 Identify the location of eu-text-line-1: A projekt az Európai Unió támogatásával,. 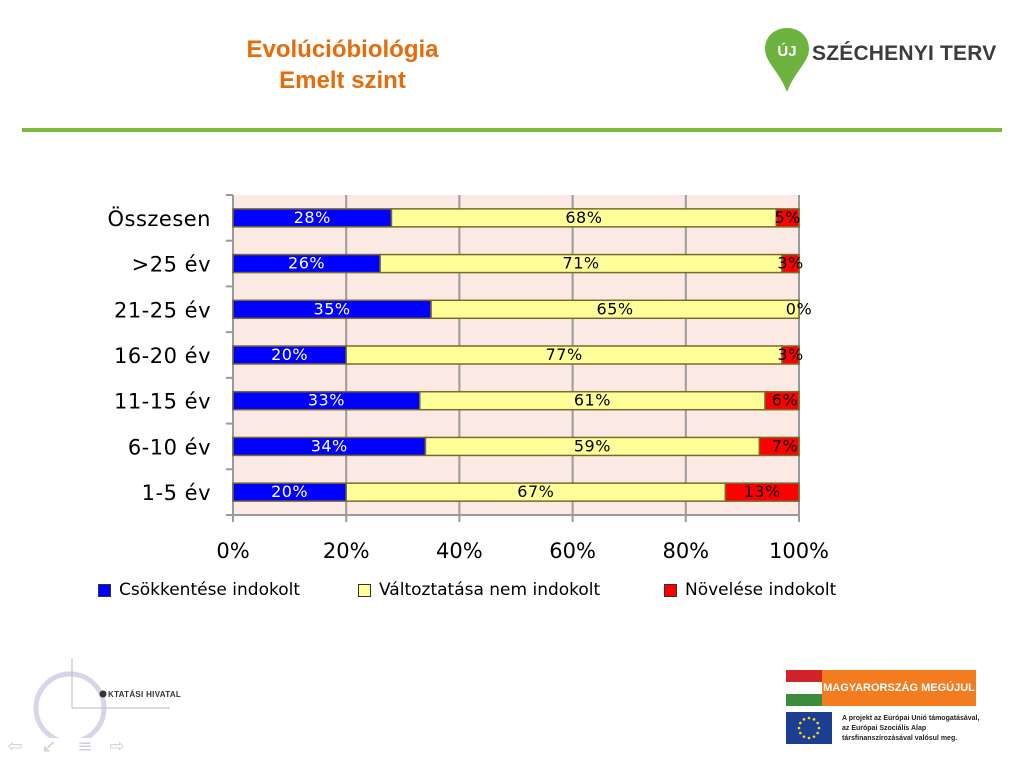
(911, 718).